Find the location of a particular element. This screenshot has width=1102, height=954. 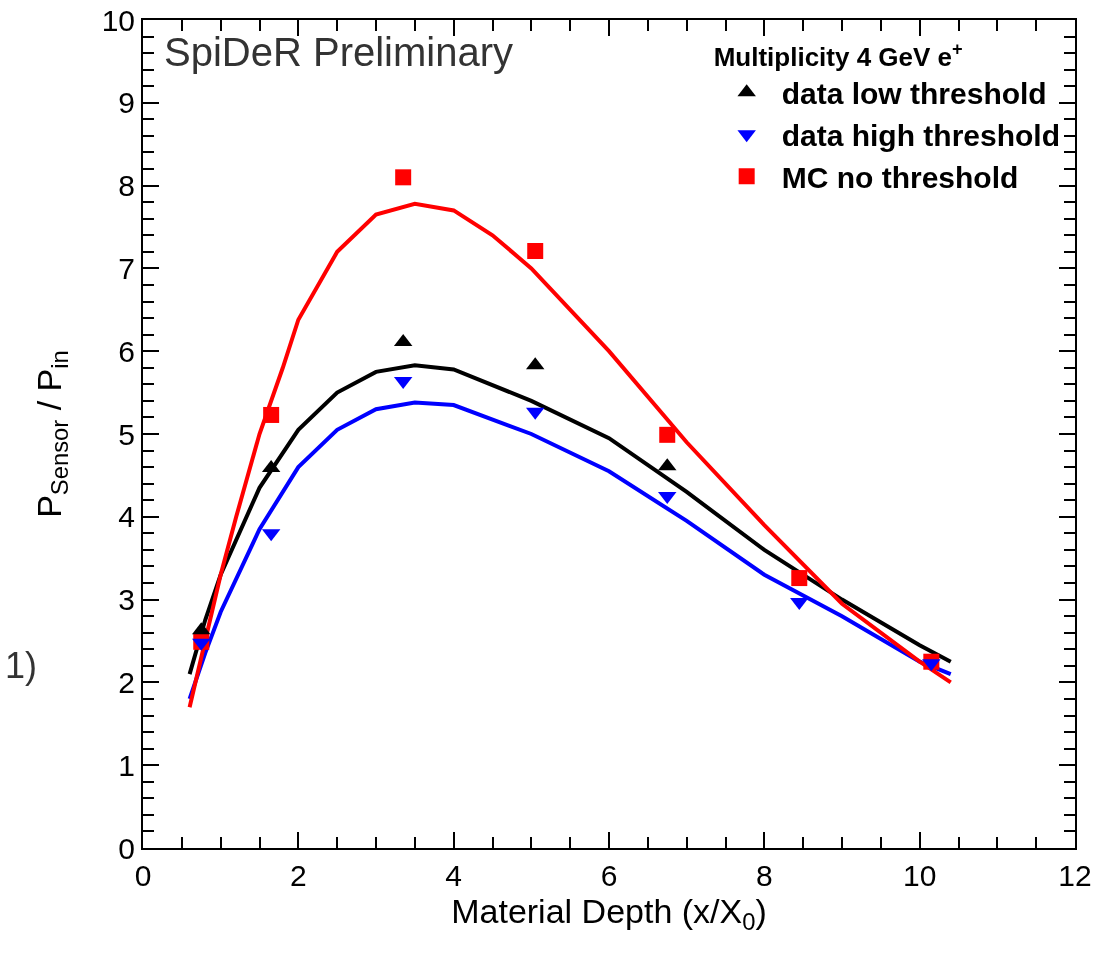

y-tick-label: 5 is located at coordinates (126, 434).